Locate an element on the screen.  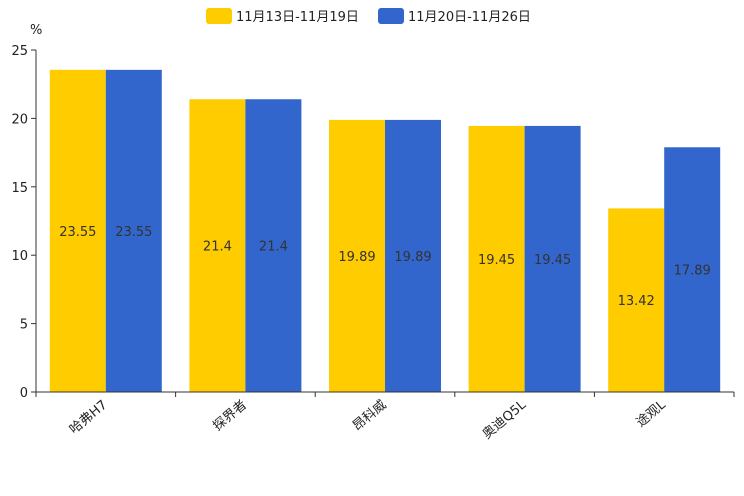
legend-label: 11月13日-11月19日 is located at coordinates (297, 17).